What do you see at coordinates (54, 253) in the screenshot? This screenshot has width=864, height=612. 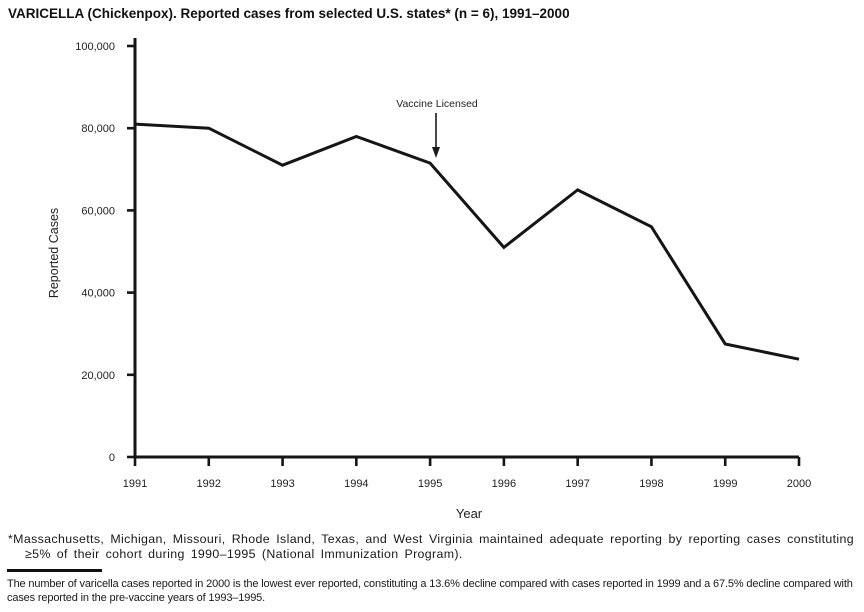 I see `y-axis-title: Reported Cases` at bounding box center [54, 253].